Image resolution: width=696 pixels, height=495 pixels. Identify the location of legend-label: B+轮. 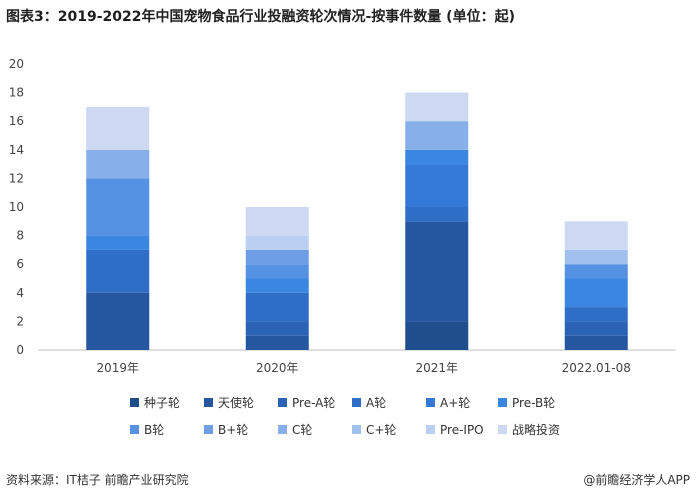
(233, 430).